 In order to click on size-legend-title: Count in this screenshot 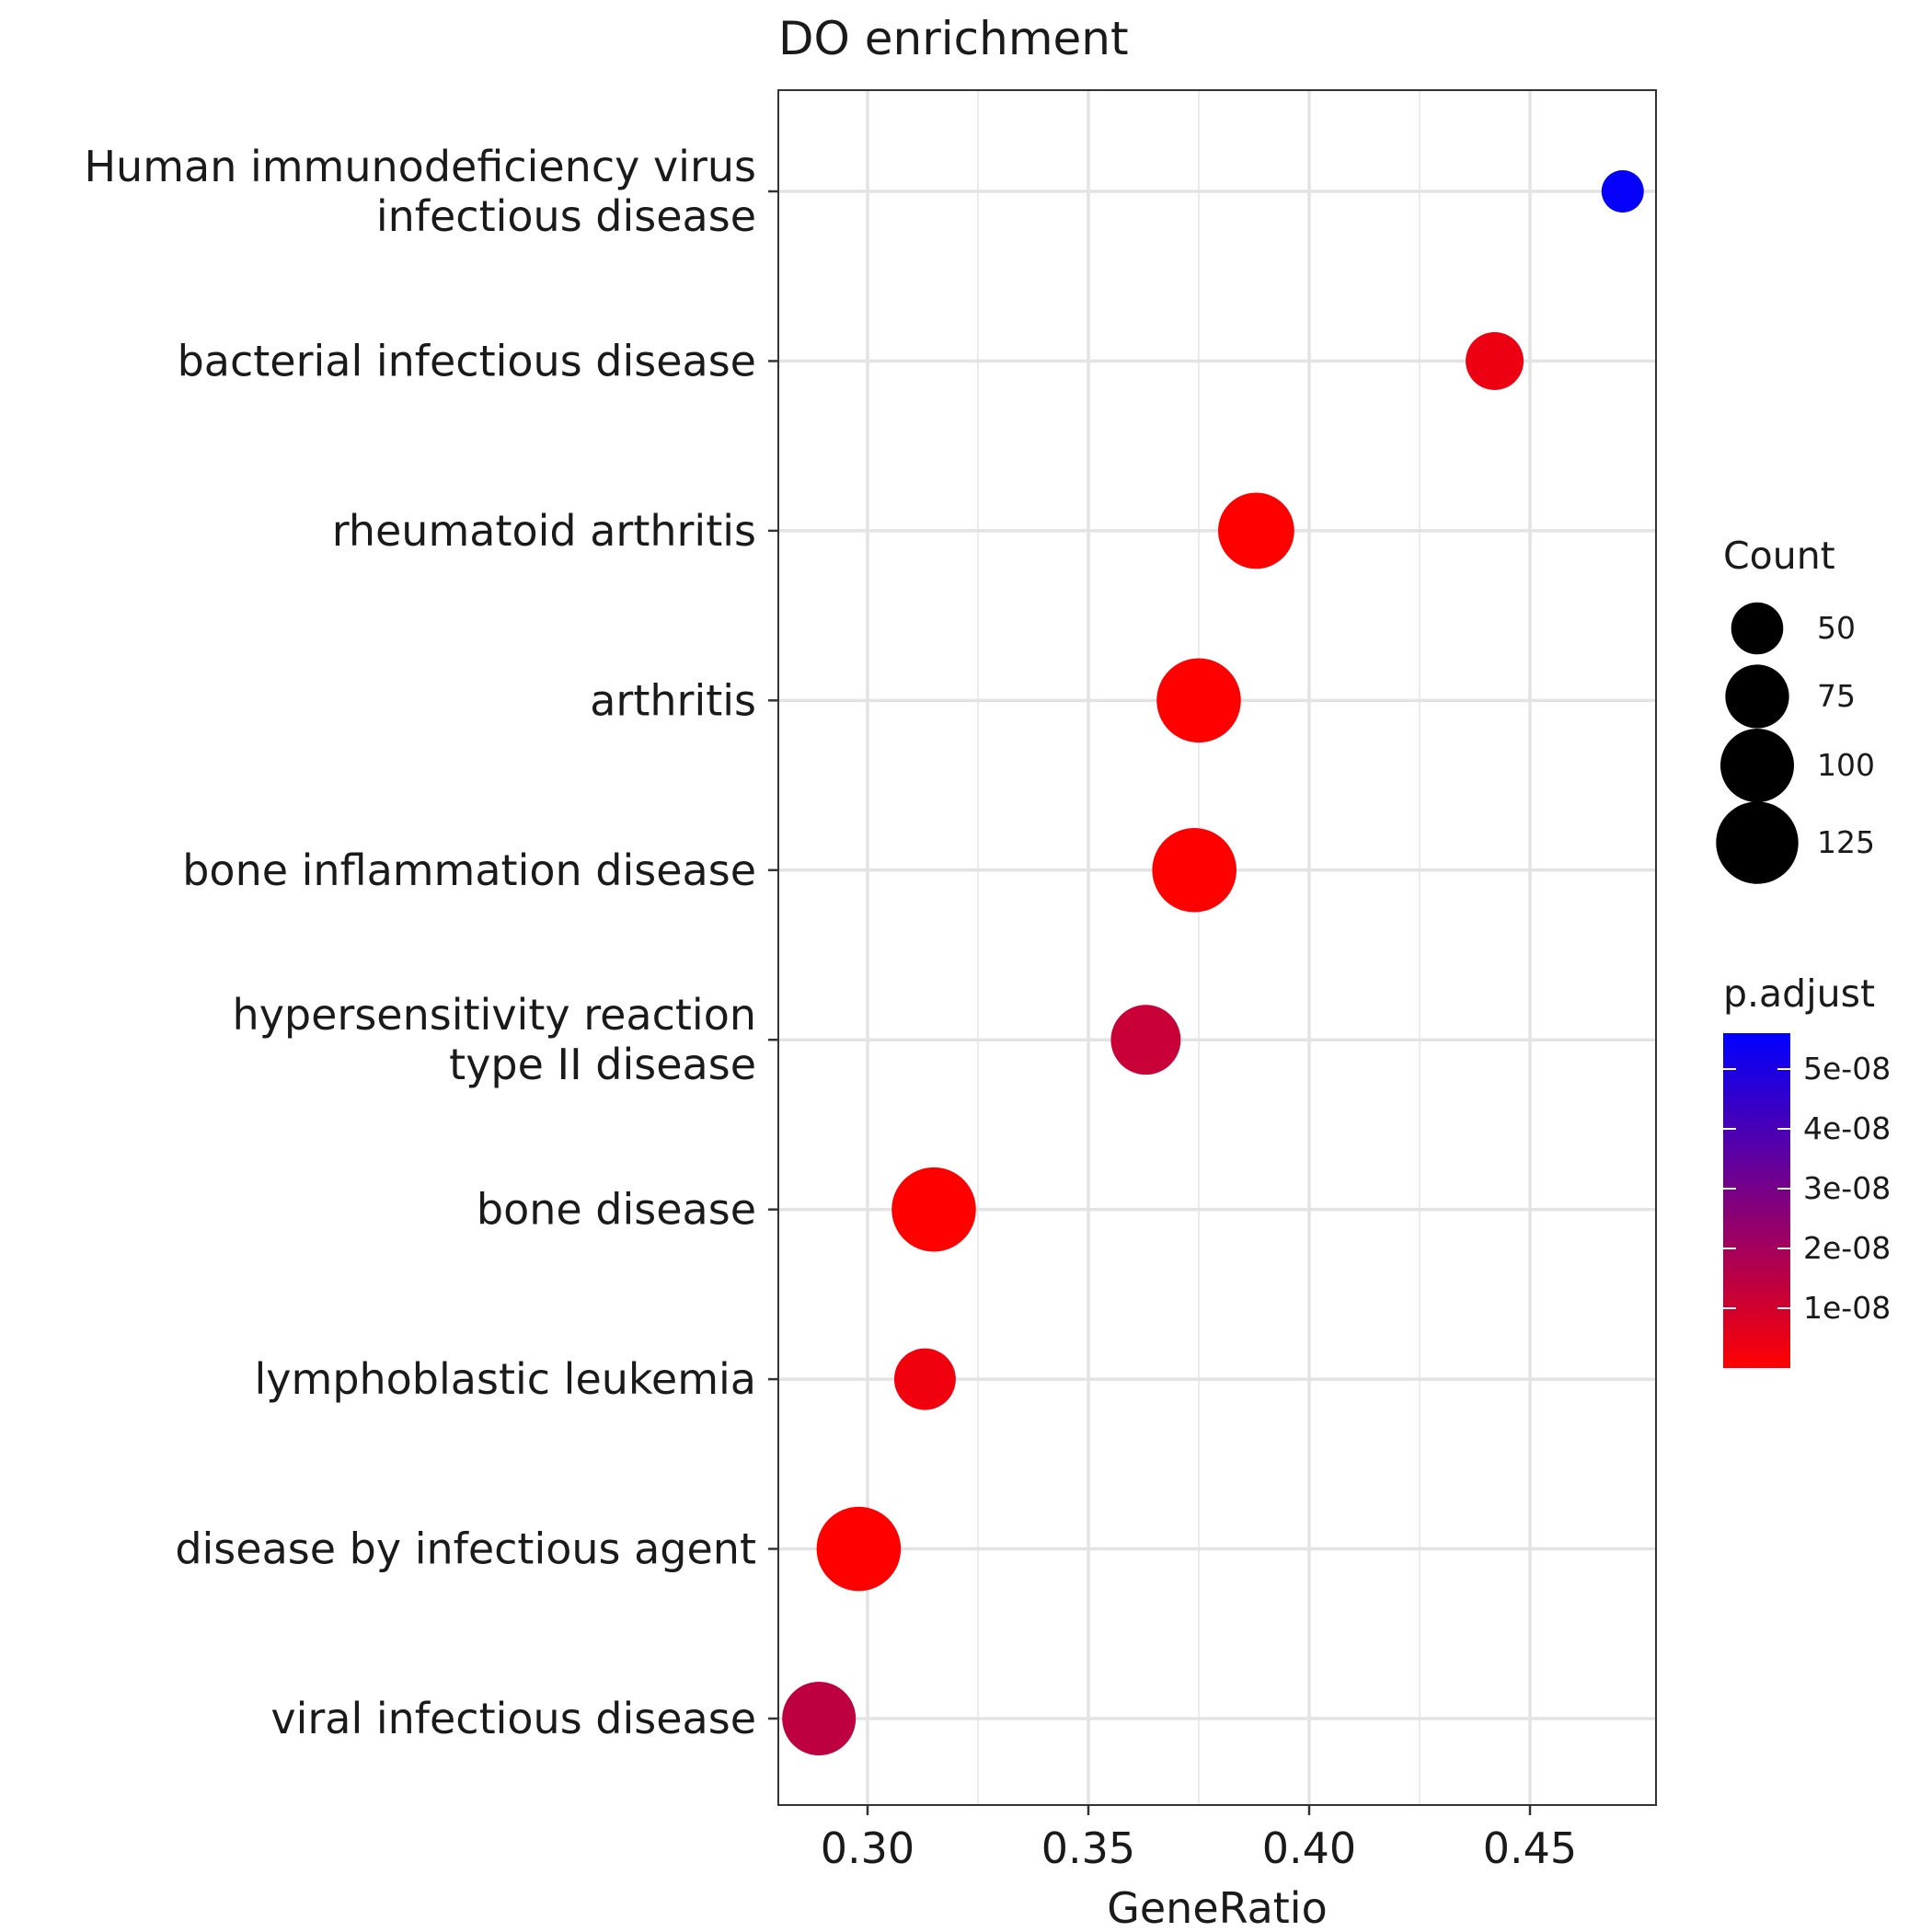, I will do `click(1779, 556)`.